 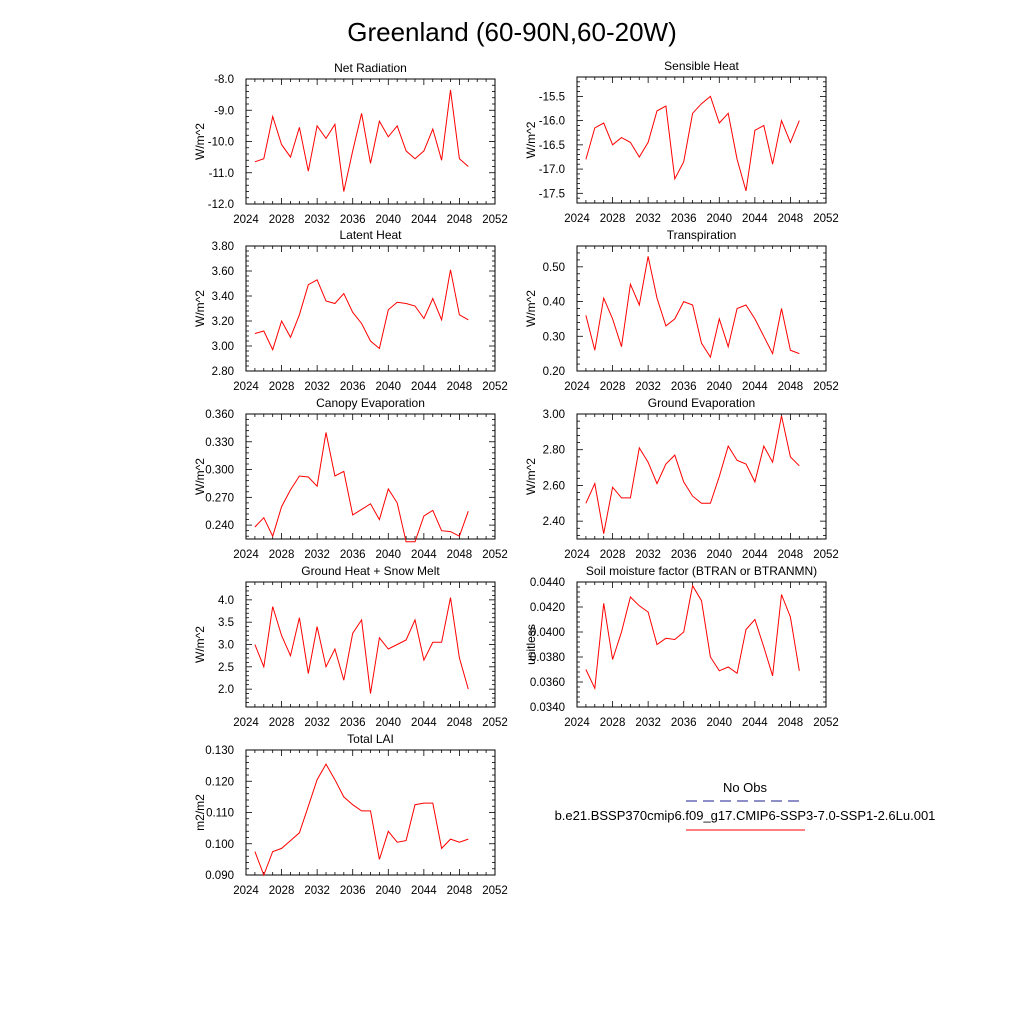 What do you see at coordinates (512, 32) in the screenshot?
I see `figure-title: Greenland (60-90N,60-20W)` at bounding box center [512, 32].